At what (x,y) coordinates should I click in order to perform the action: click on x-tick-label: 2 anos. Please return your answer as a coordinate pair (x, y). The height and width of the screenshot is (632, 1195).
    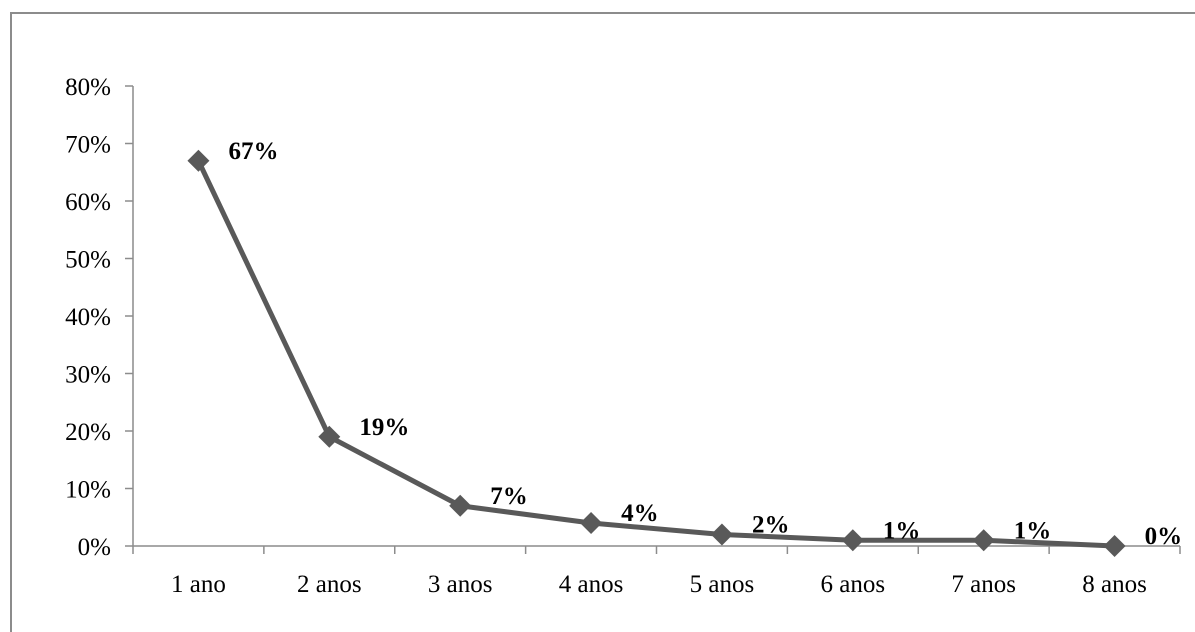
    Looking at the image, I should click on (329, 584).